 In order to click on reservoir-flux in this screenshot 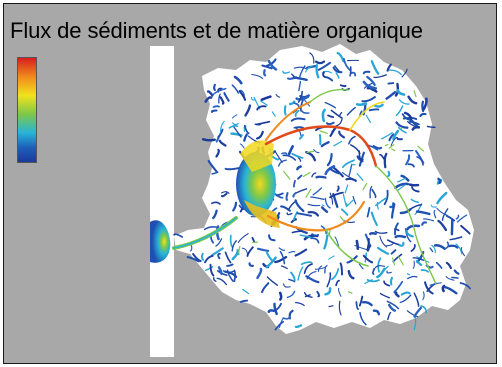, I will do `click(256, 184)`.